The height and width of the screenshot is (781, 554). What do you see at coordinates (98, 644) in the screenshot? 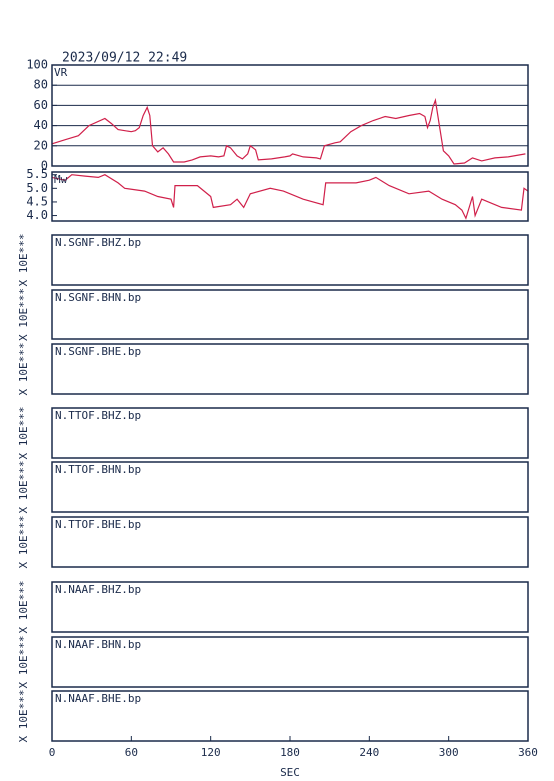
I see `panel-label: N.NAAF.BHN.bp` at bounding box center [98, 644].